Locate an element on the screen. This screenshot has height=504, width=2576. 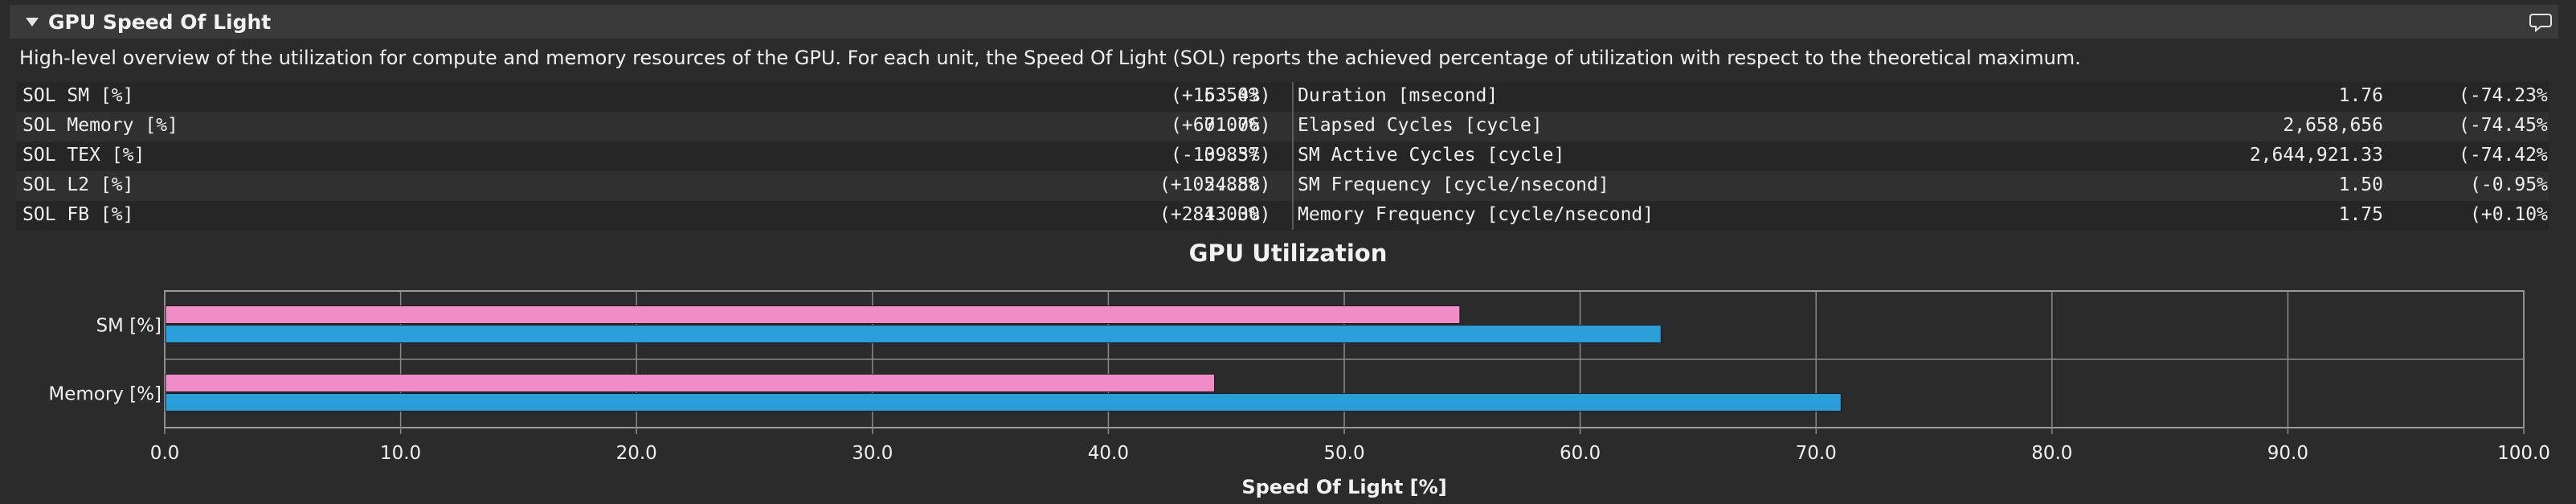
metric-value: 24.58 is located at coordinates (1232, 184).